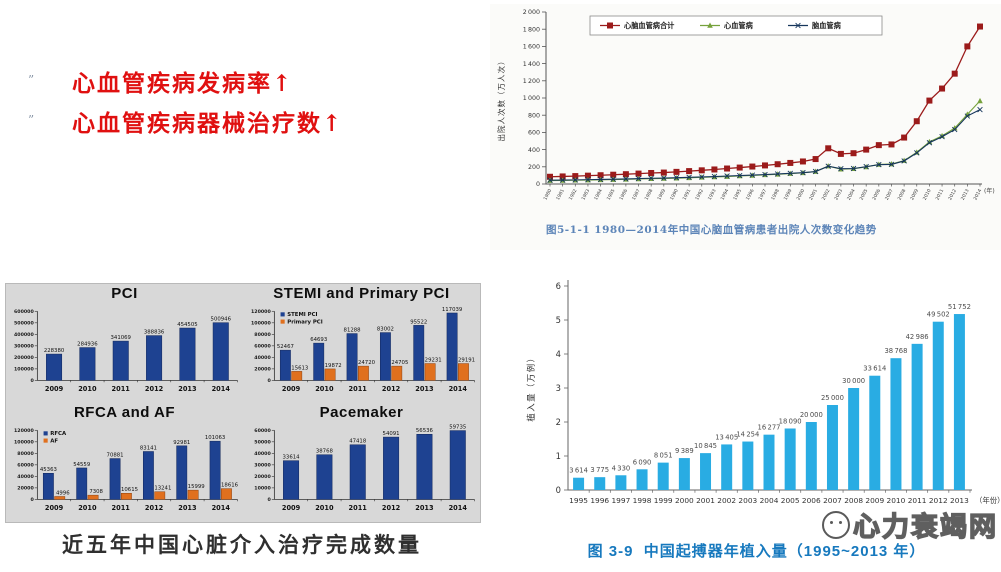  What do you see at coordinates (959, 307) in the screenshot?
I see `svg-text: 51 752` at bounding box center [959, 307].